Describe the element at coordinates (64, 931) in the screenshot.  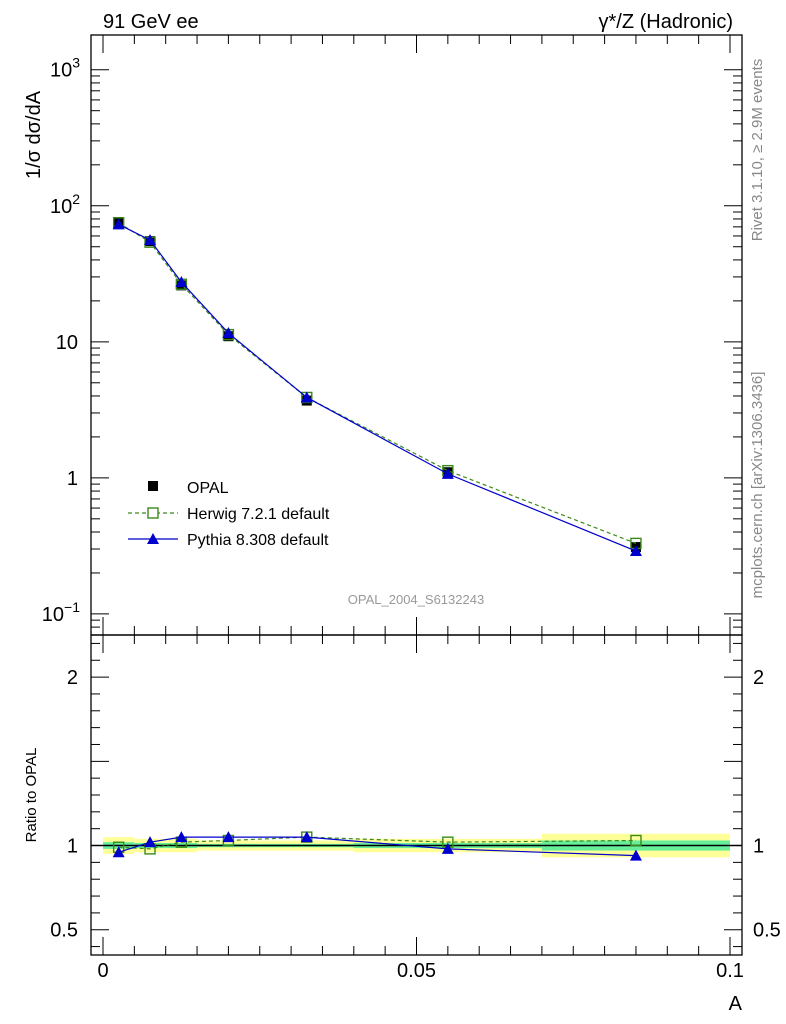
I see `ratio-y-tick-label: 0.5` at that location.